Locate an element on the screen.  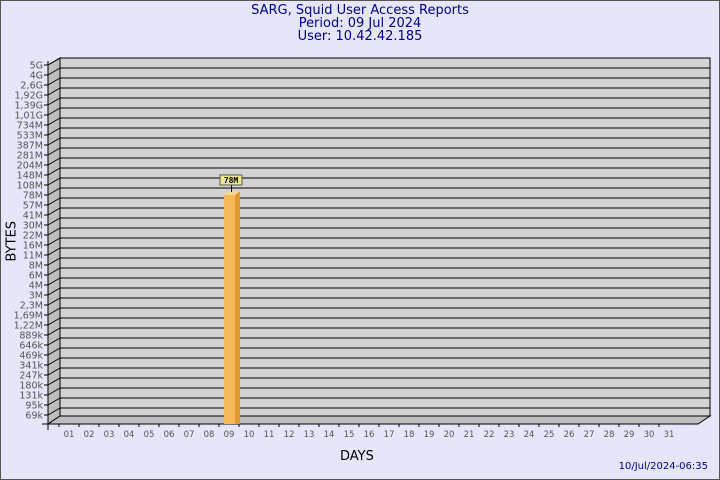
x-tick-label: 01 is located at coordinates (69, 435).